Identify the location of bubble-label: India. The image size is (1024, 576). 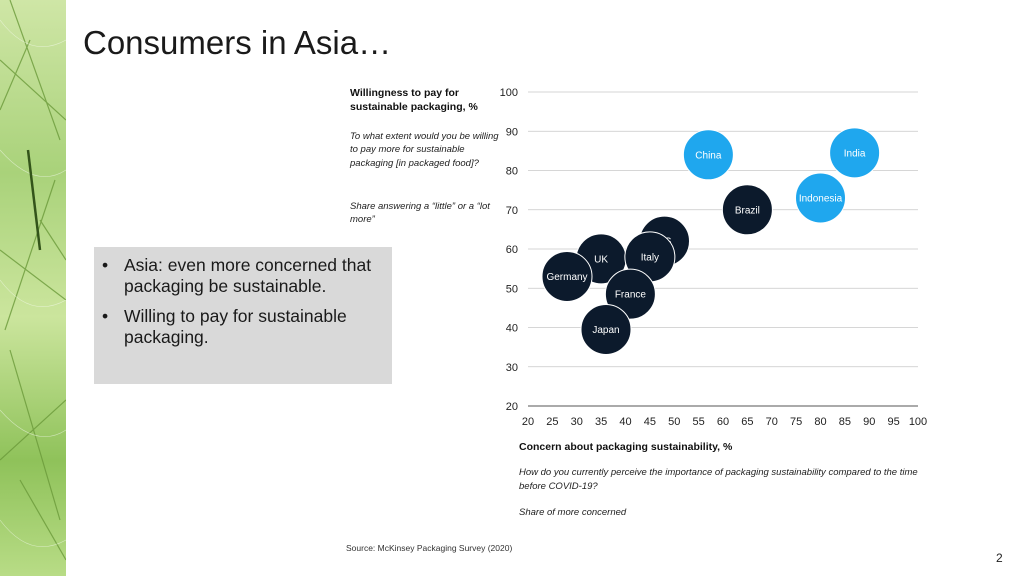
(855, 153).